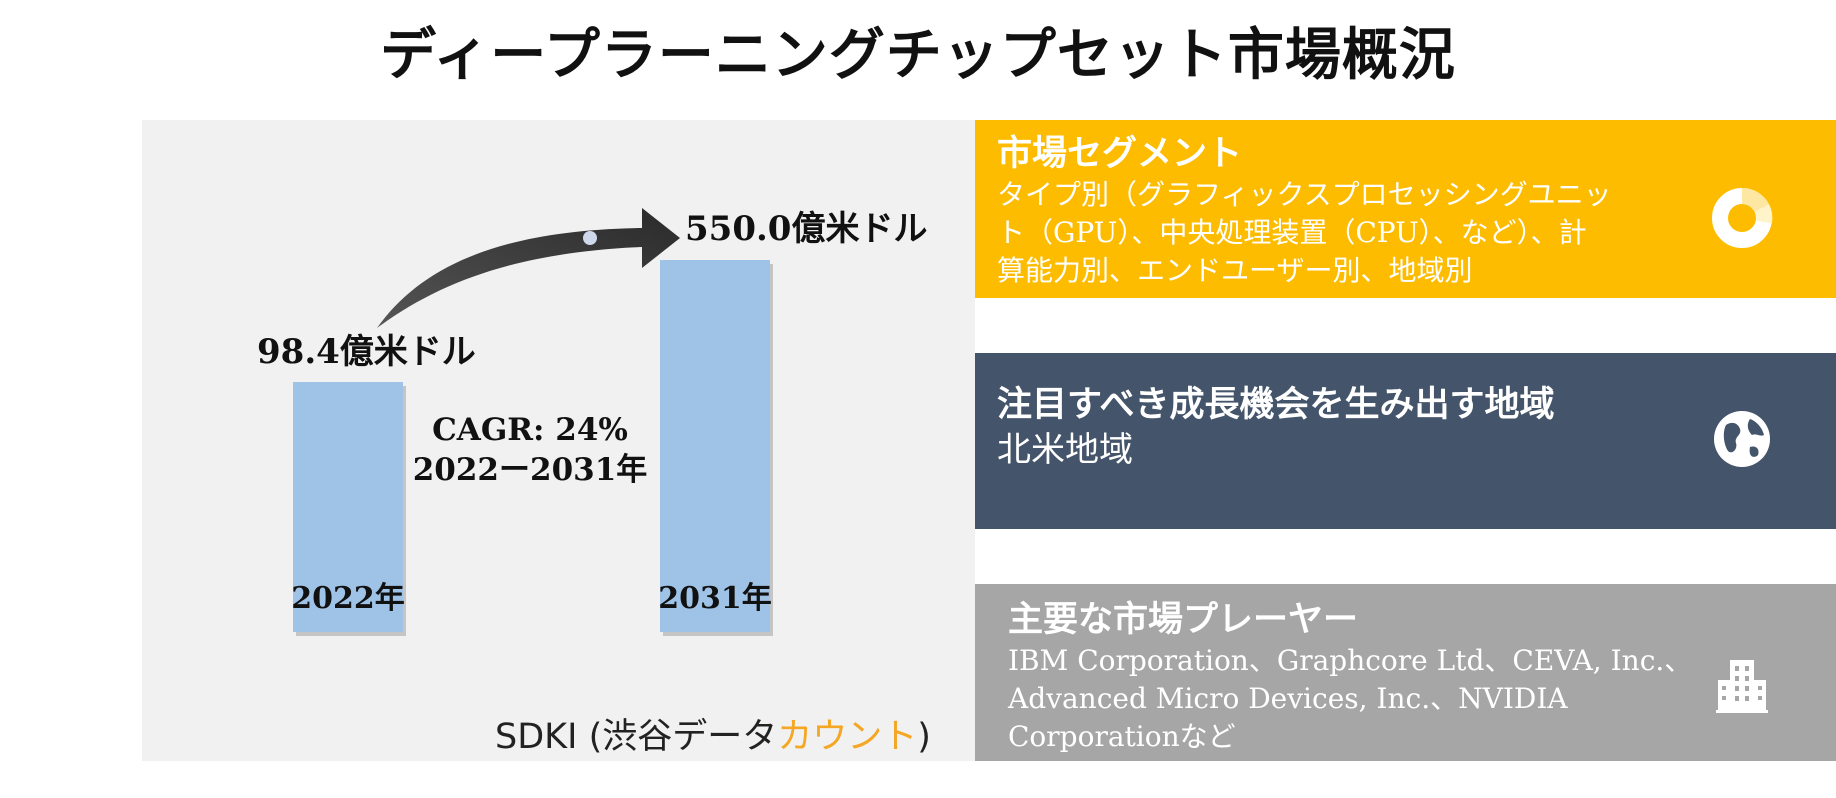 This screenshot has height=798, width=1836. What do you see at coordinates (715, 446) in the screenshot?
I see `bar-2031年` at bounding box center [715, 446].